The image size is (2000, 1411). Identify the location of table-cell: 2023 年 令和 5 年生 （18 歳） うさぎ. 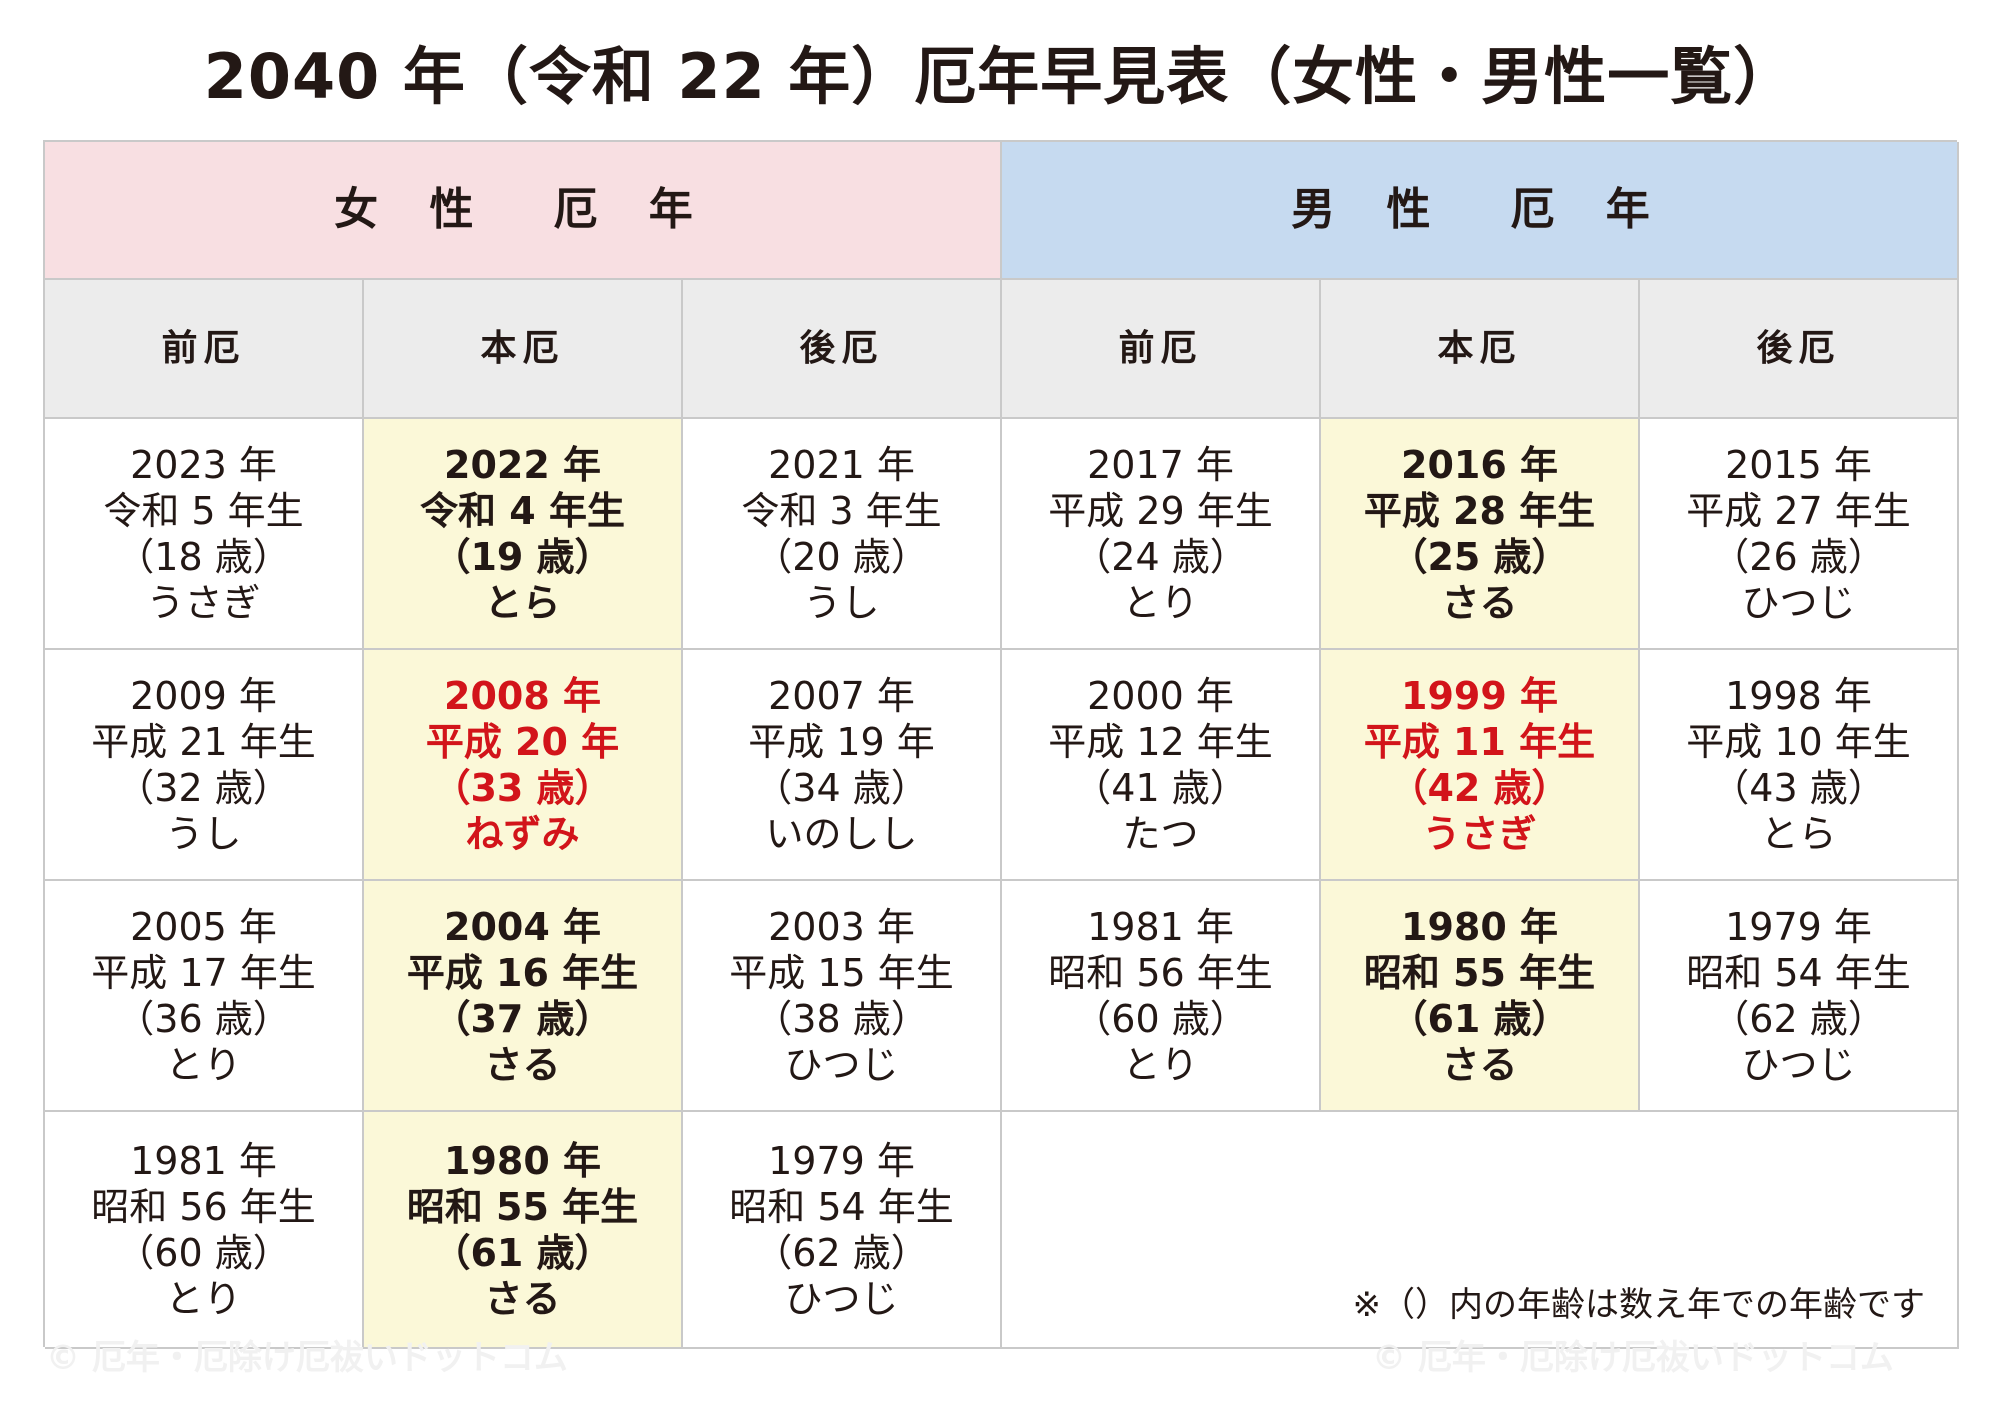
(204, 534).